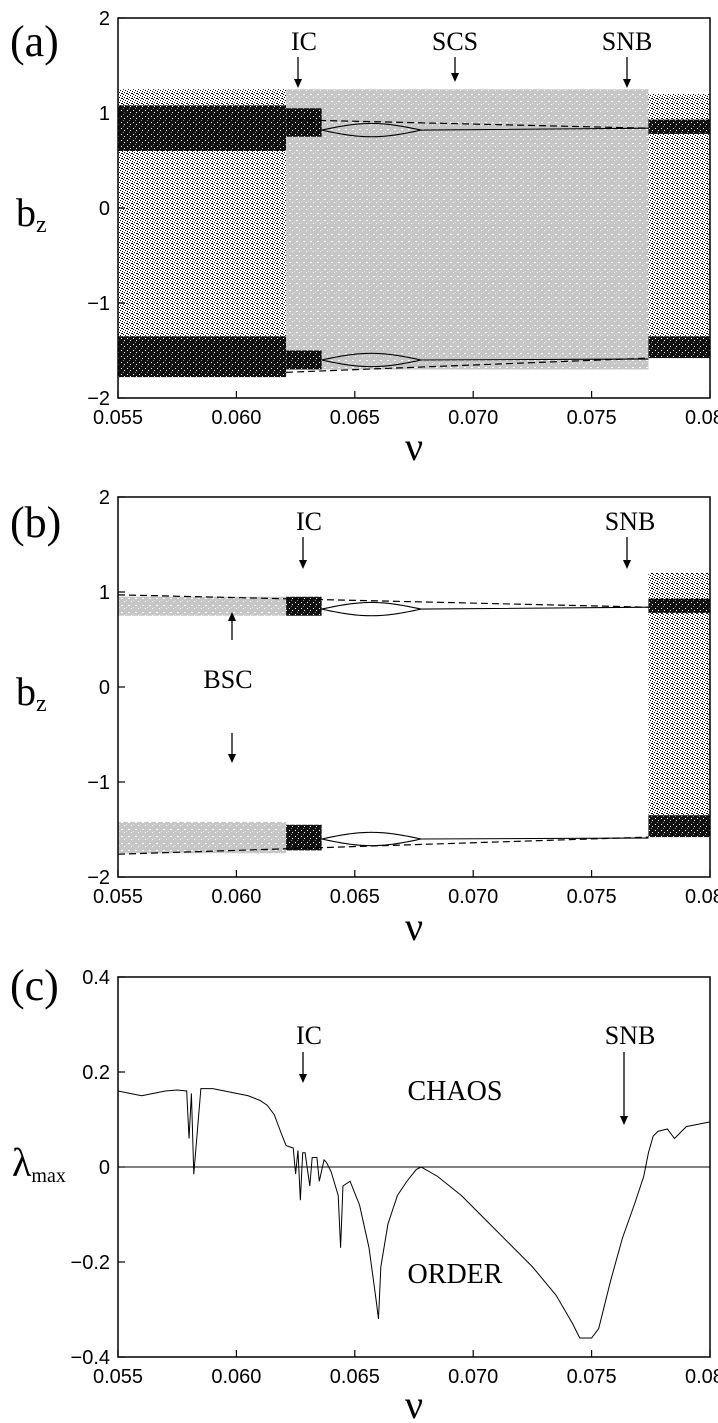 The height and width of the screenshot is (1423, 718). I want to click on y-tick-label: 0.2, so click(96, 1073).